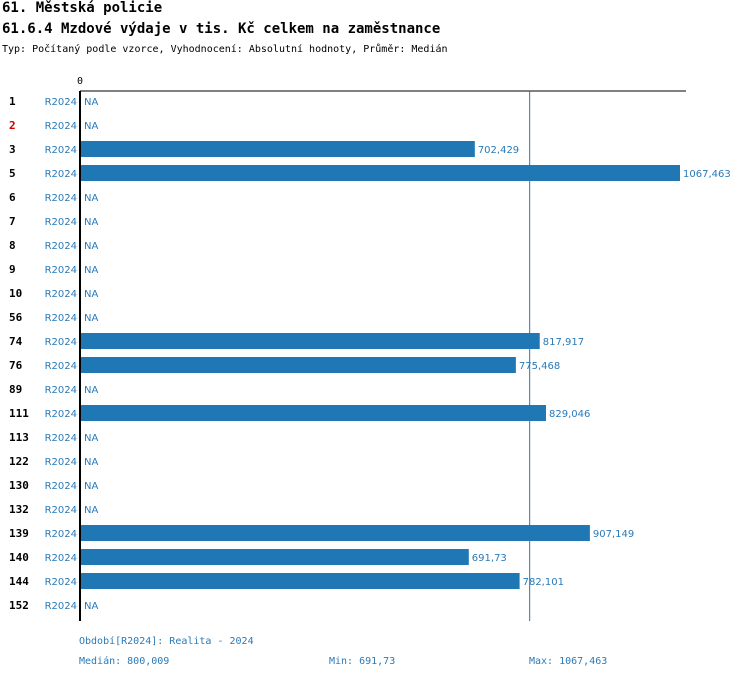 This screenshot has width=750, height=680. Describe the element at coordinates (12, 173) in the screenshot. I see `row-id-label: 5` at that location.